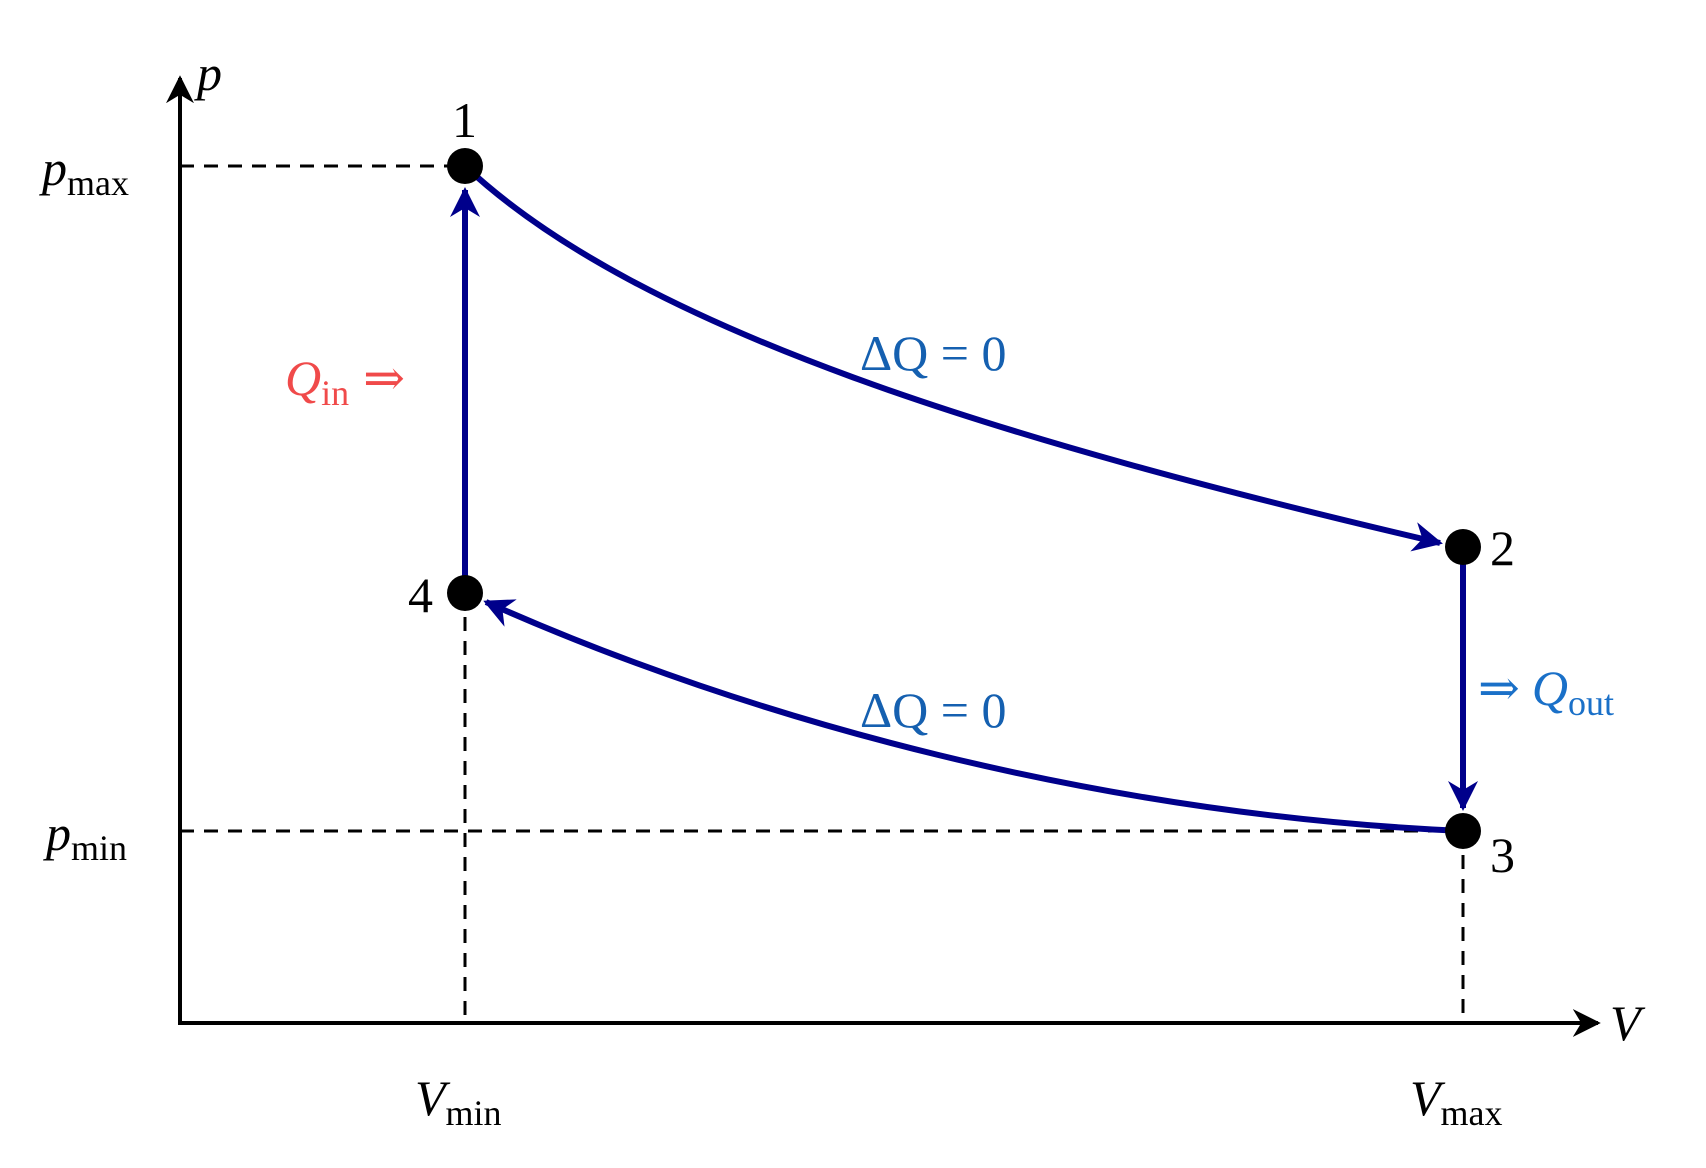 The image size is (1706, 1168). Describe the element at coordinates (335, 393) in the screenshot. I see `text-part: in` at that location.